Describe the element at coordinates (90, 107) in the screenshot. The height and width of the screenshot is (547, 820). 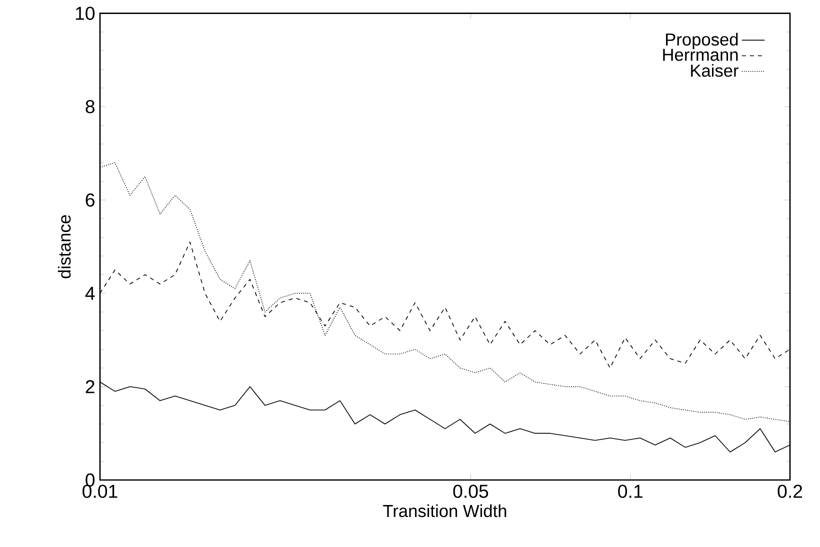
I see `y-tick-label: 8` at that location.